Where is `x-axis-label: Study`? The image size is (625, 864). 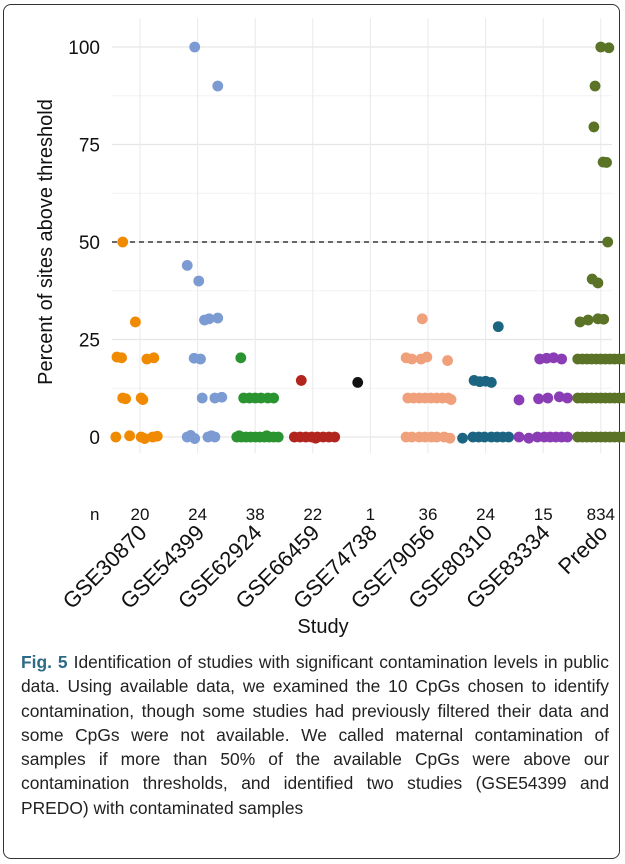 x-axis-label: Study is located at coordinates (322, 627).